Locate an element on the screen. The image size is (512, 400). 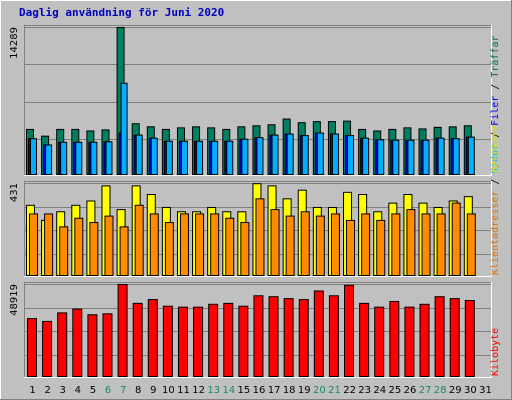
x-tick-label: 5 is located at coordinates (93, 390).